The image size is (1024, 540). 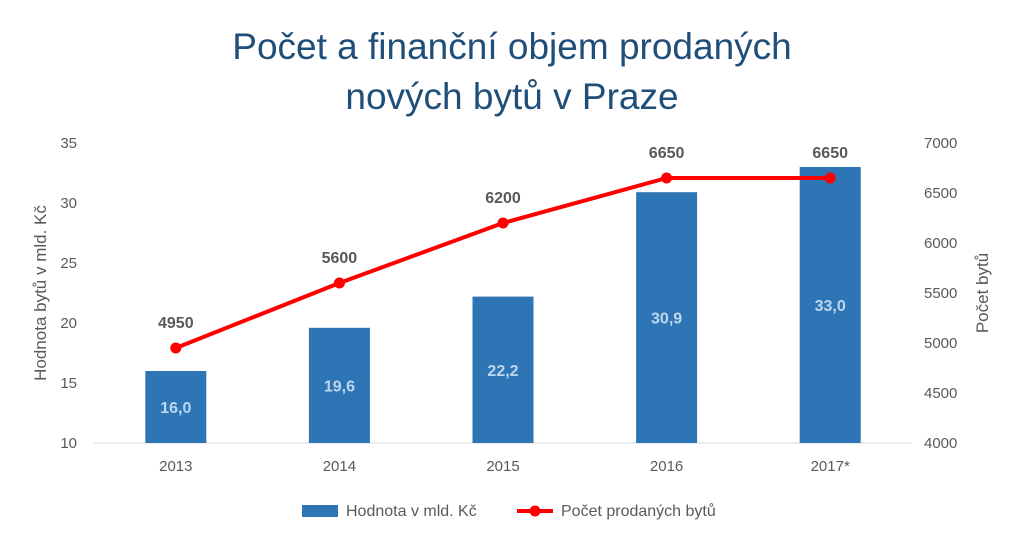 I want to click on y-left-tick-label: 15, so click(x=68, y=383).